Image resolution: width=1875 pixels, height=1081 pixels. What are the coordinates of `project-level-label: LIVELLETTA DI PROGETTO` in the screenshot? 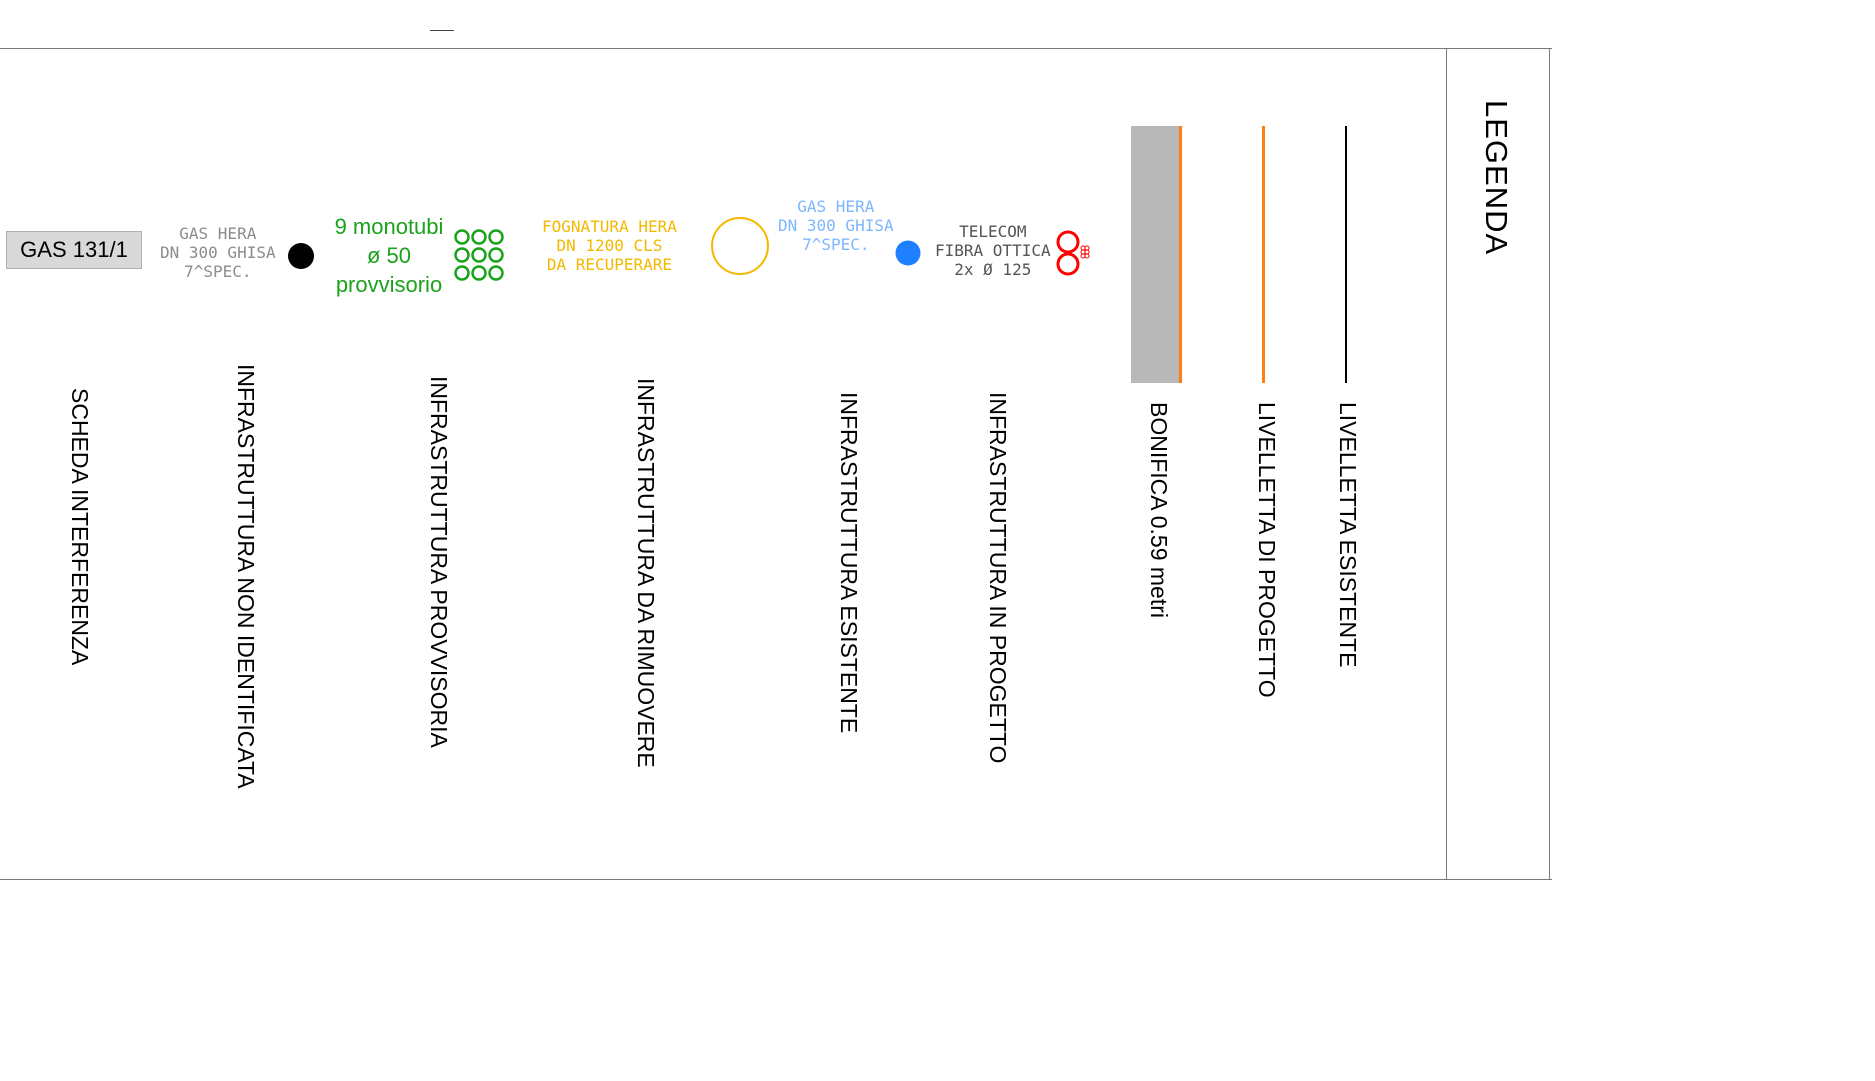 It's located at (1267, 550).